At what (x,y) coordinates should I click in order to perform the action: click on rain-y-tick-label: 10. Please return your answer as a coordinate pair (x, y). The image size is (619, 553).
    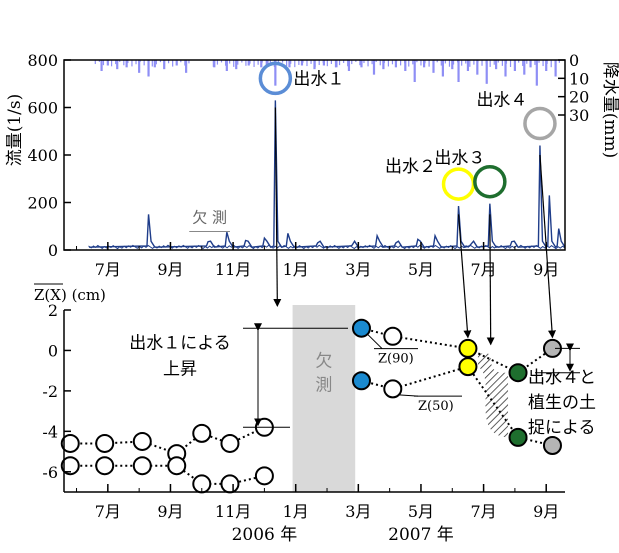
    Looking at the image, I should click on (579, 78).